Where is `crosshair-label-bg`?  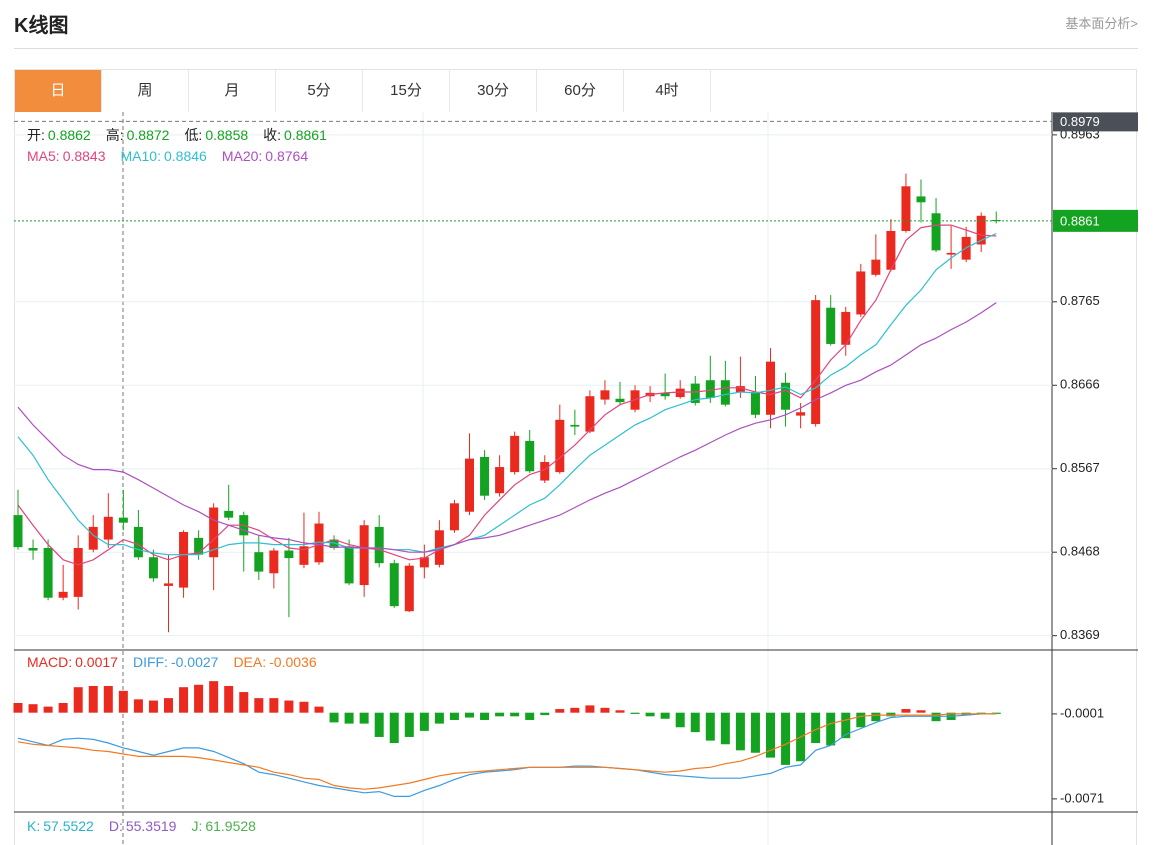 crosshair-label-bg is located at coordinates (1095, 122).